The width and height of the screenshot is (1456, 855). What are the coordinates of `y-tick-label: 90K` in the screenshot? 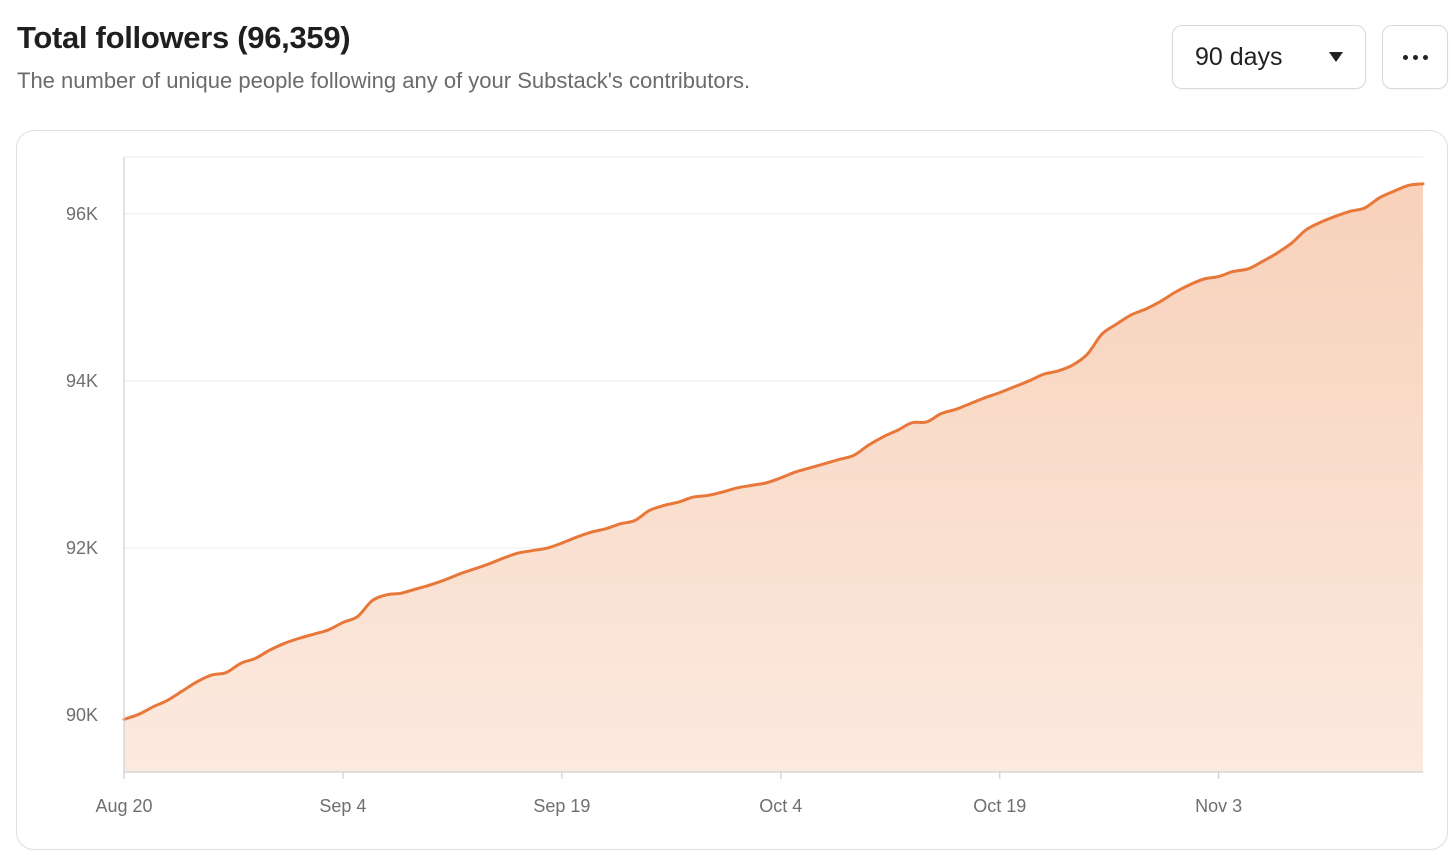 It's located at (82, 715).